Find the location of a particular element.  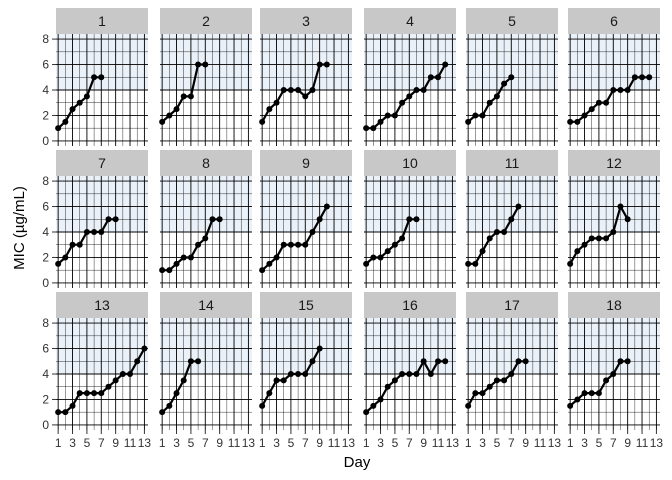

y-tick-label: 6 is located at coordinates (45, 349).